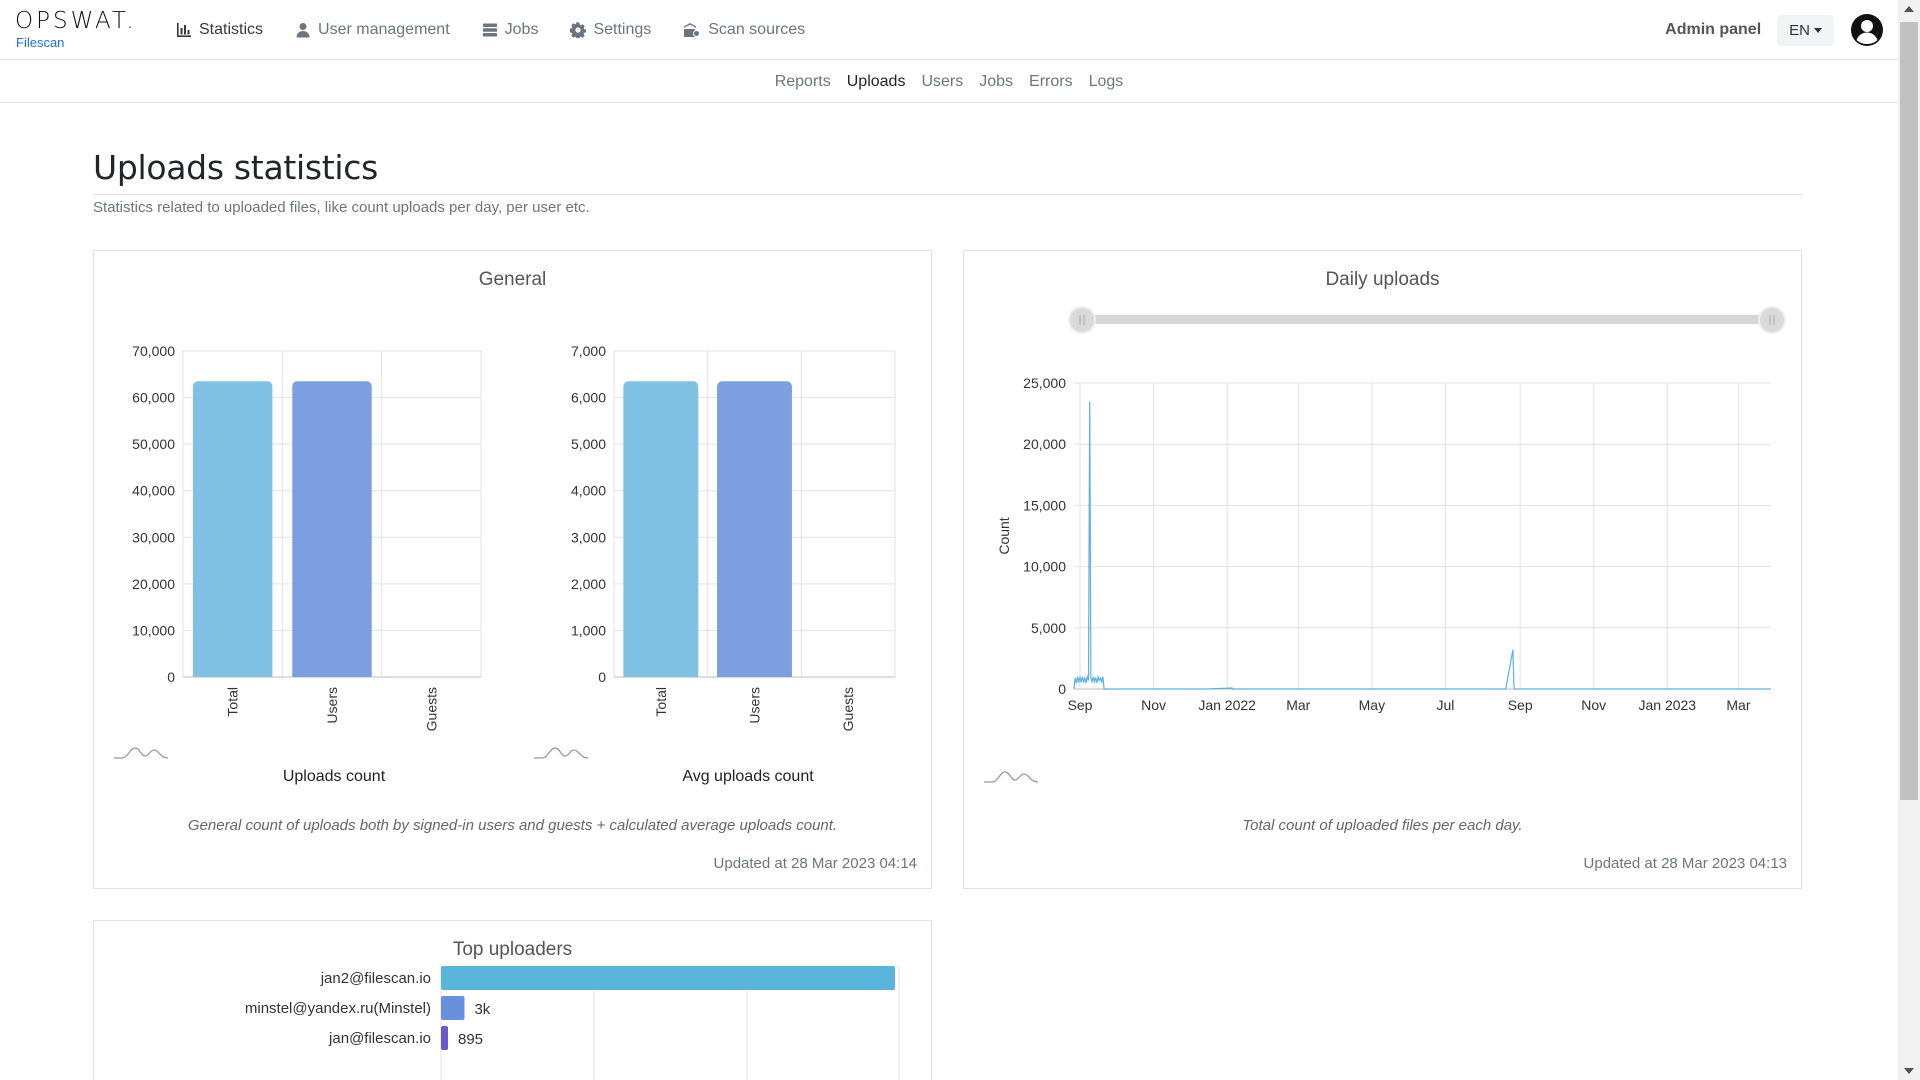  I want to click on y-tick-label: 25,000, so click(1044, 383).